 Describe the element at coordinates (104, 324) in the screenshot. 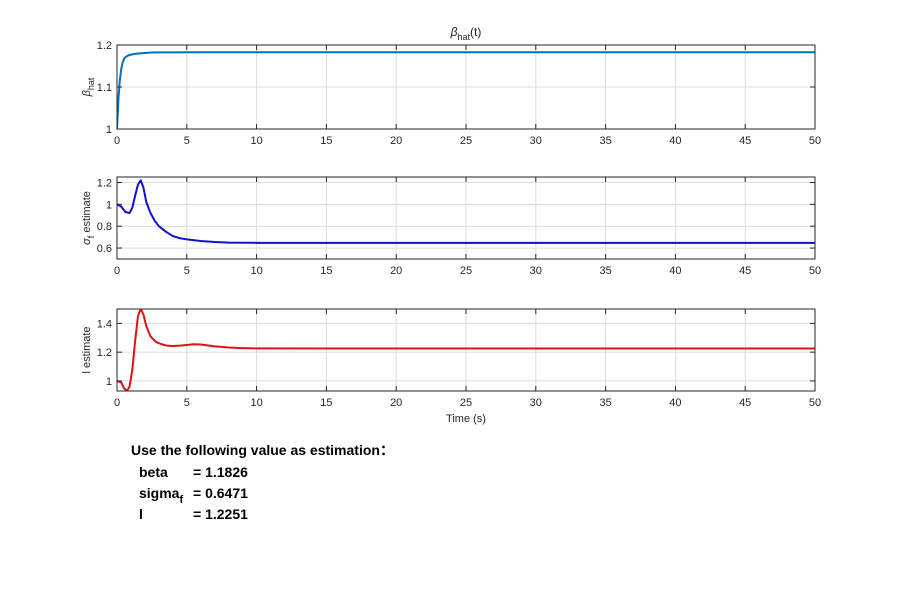

I see `y-tick-label: 1.4` at that location.